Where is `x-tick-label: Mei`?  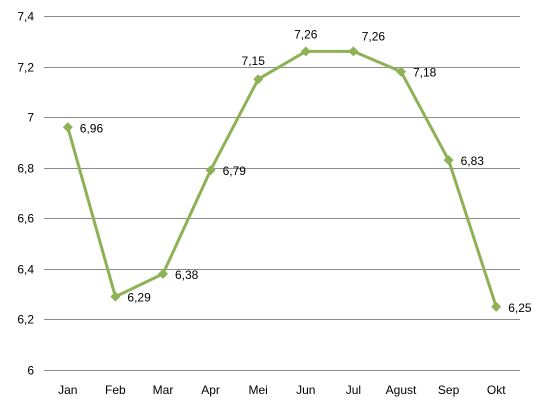
x-tick-label: Mei is located at coordinates (258, 390).